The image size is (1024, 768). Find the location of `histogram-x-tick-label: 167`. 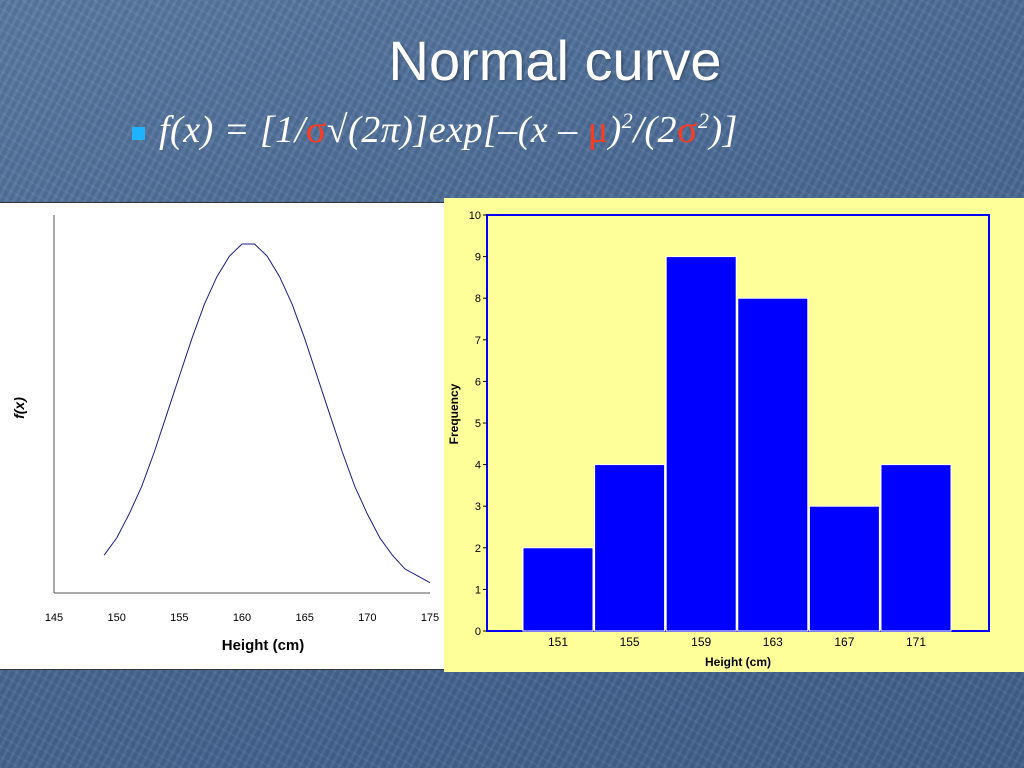

histogram-x-tick-label: 167 is located at coordinates (844, 642).